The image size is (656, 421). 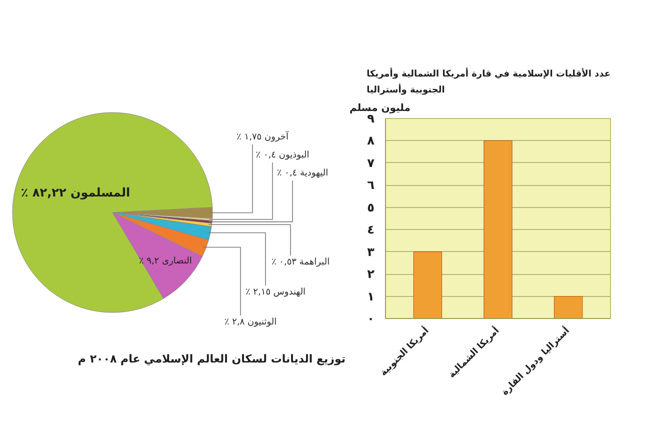 I want to click on y-tick-label: ٨, so click(x=371, y=141).